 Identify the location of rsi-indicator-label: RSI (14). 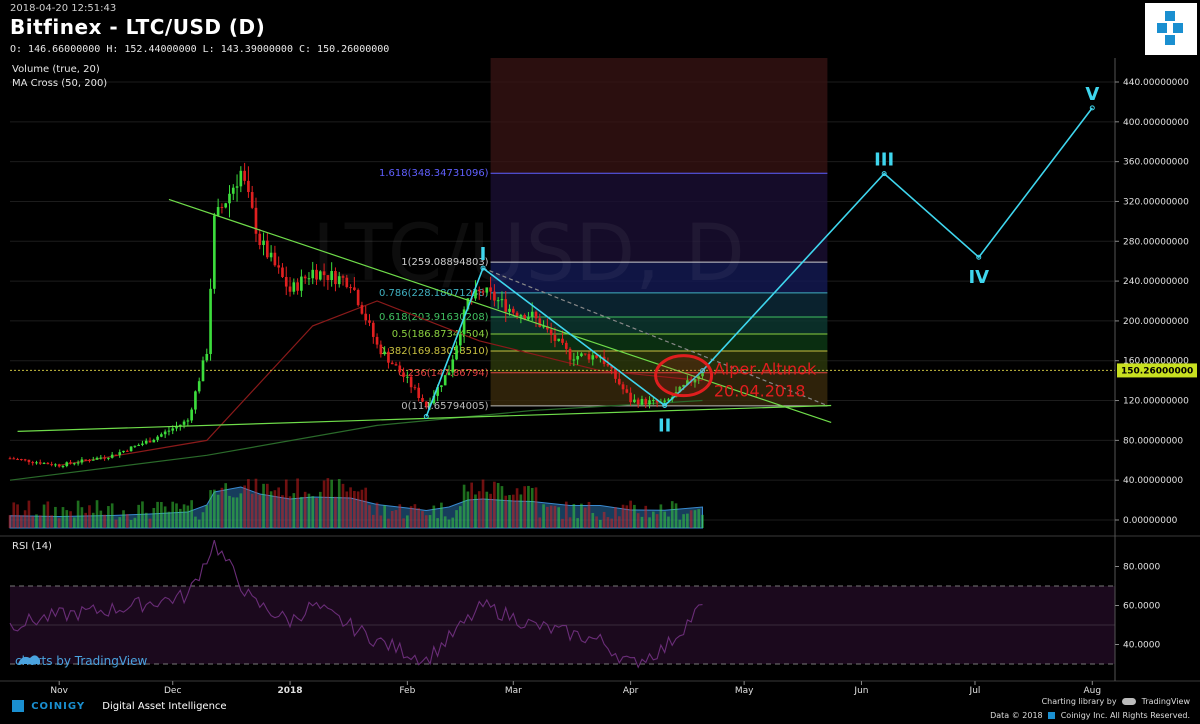
(32, 546).